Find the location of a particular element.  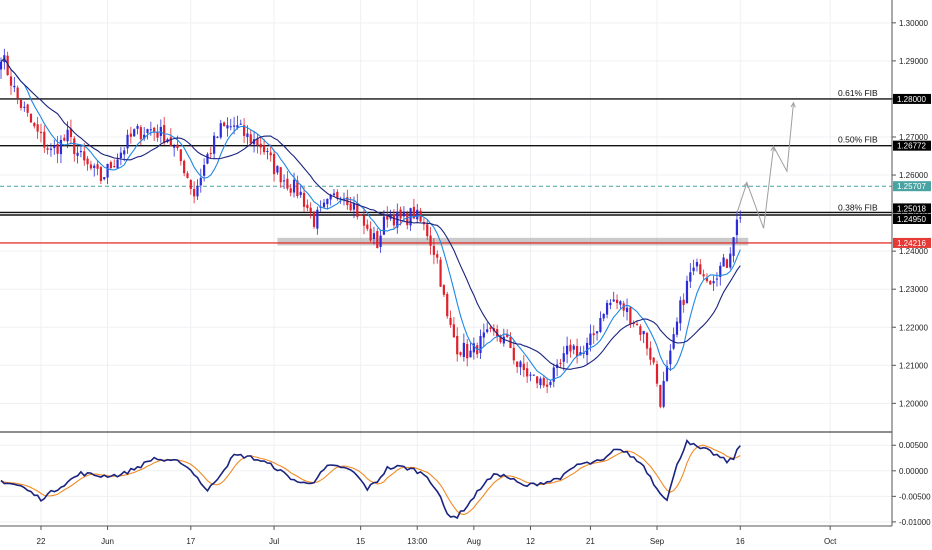

oscillator-gridlines is located at coordinates (446, 483).